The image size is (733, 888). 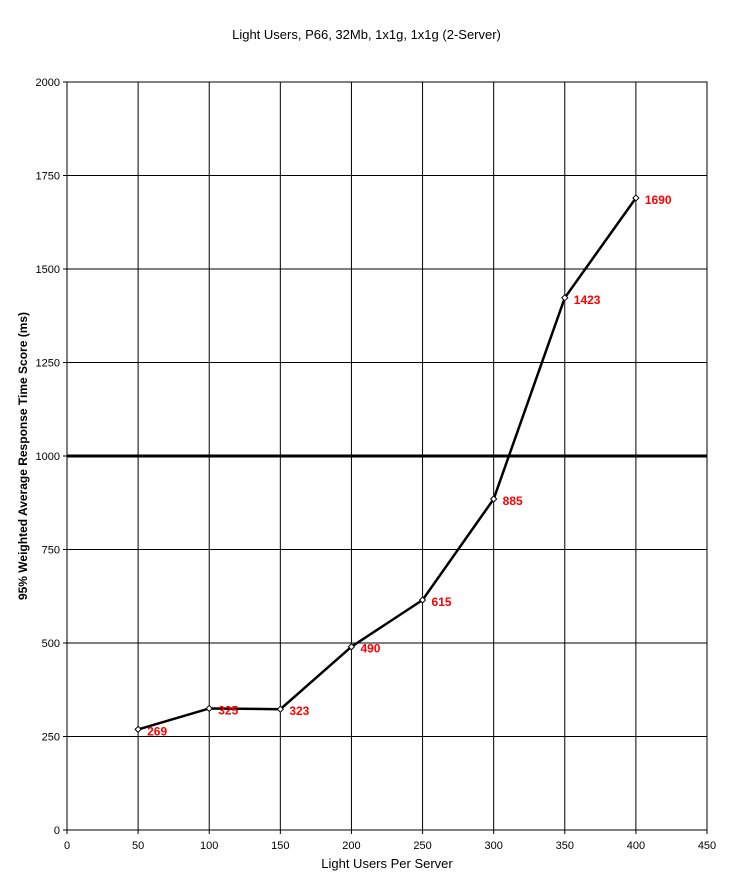 What do you see at coordinates (493, 846) in the screenshot?
I see `x-tick-label: 300` at bounding box center [493, 846].